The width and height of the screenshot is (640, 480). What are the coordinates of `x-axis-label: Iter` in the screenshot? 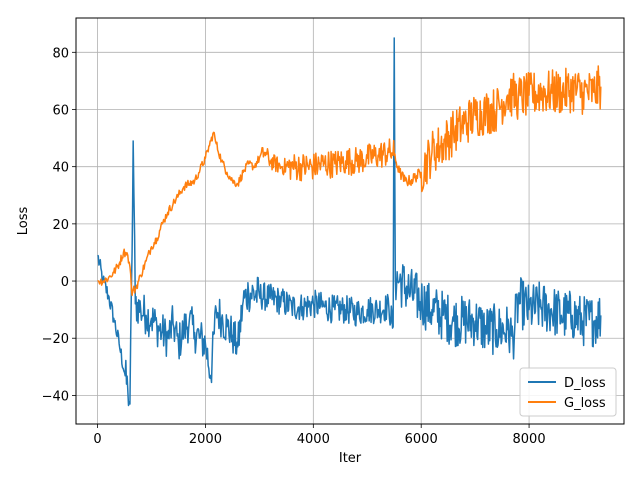 It's located at (350, 458).